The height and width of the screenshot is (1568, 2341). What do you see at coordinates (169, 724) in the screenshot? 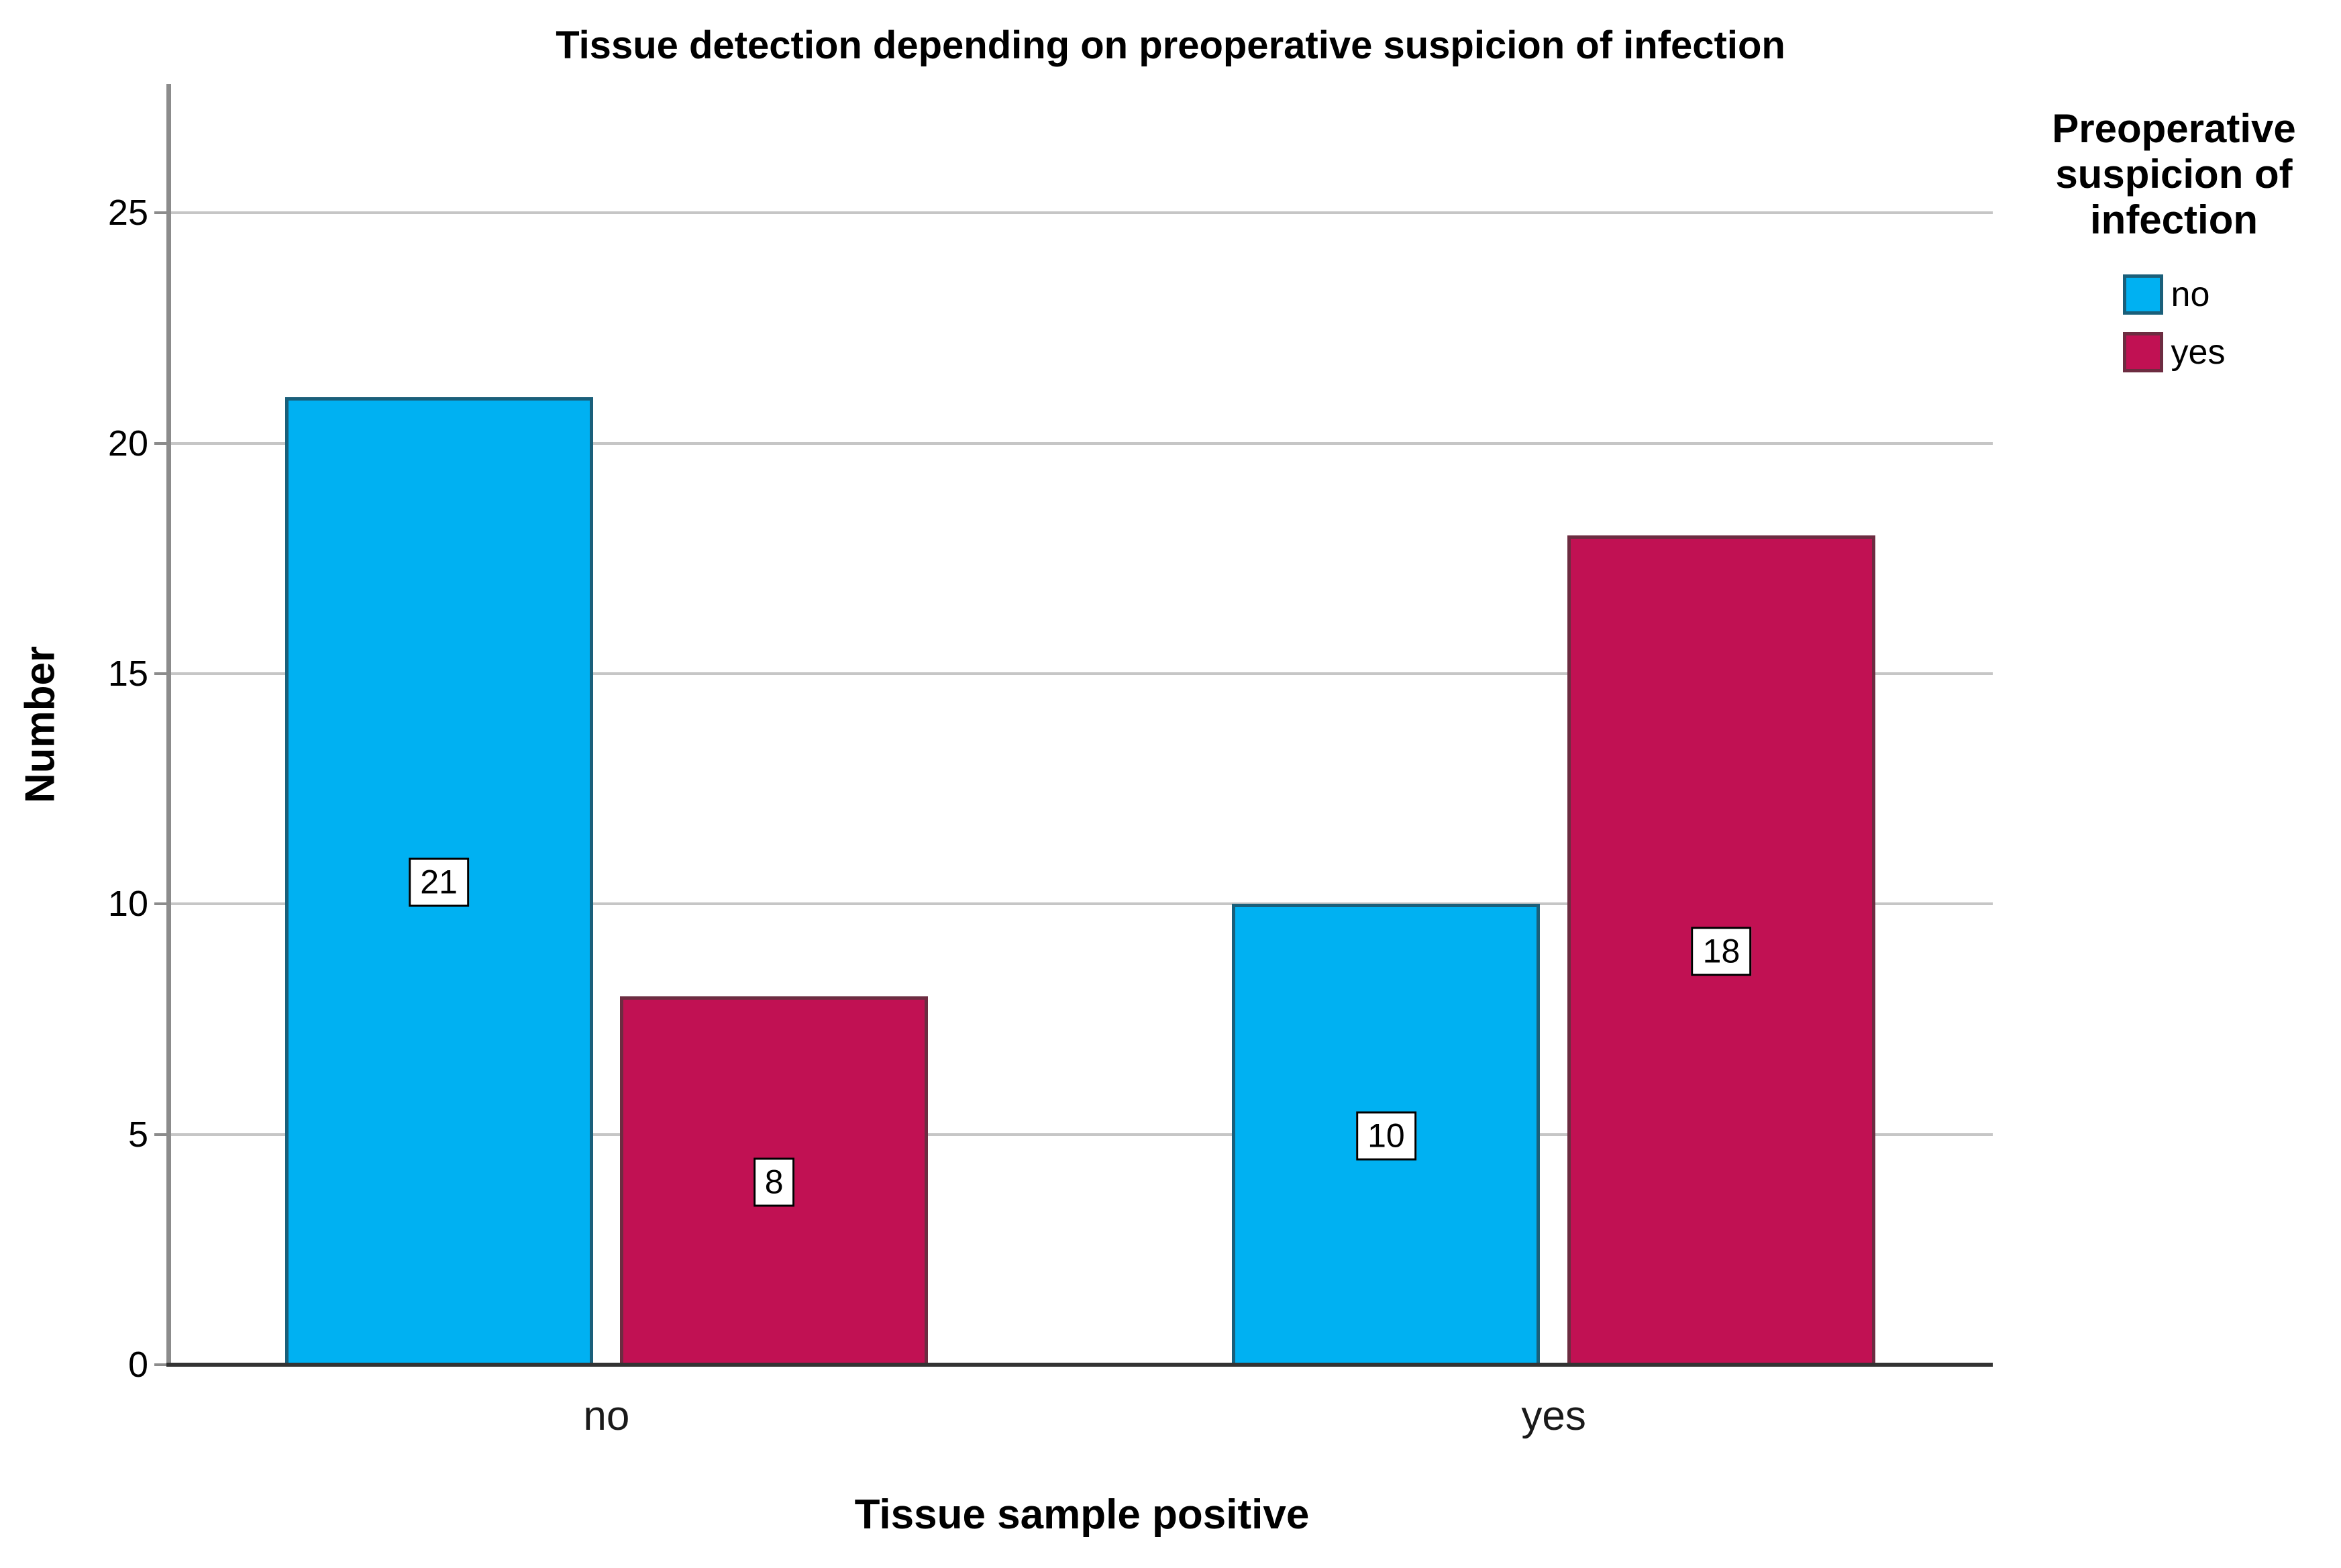
I see `y-axis-line` at bounding box center [169, 724].